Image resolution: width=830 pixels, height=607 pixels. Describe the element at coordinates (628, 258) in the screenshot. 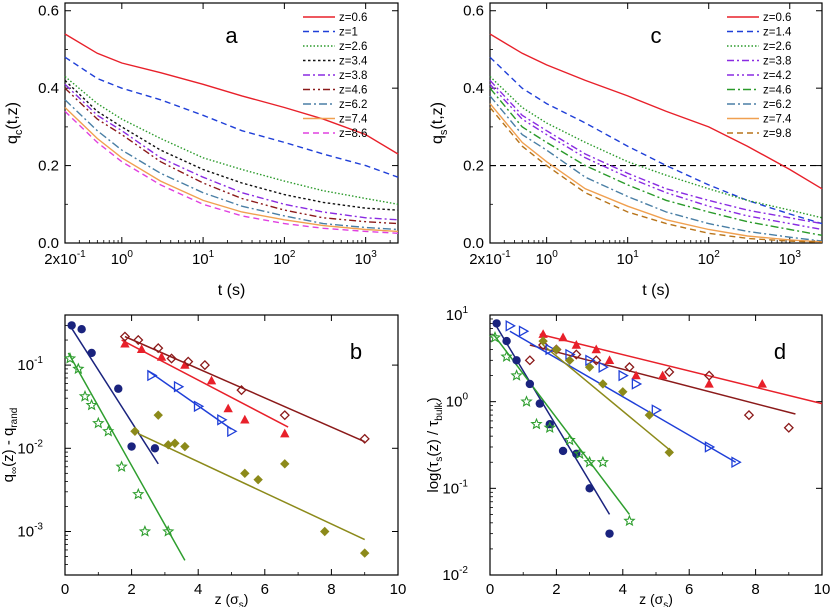

I see `x-tick-label: 10¹` at that location.